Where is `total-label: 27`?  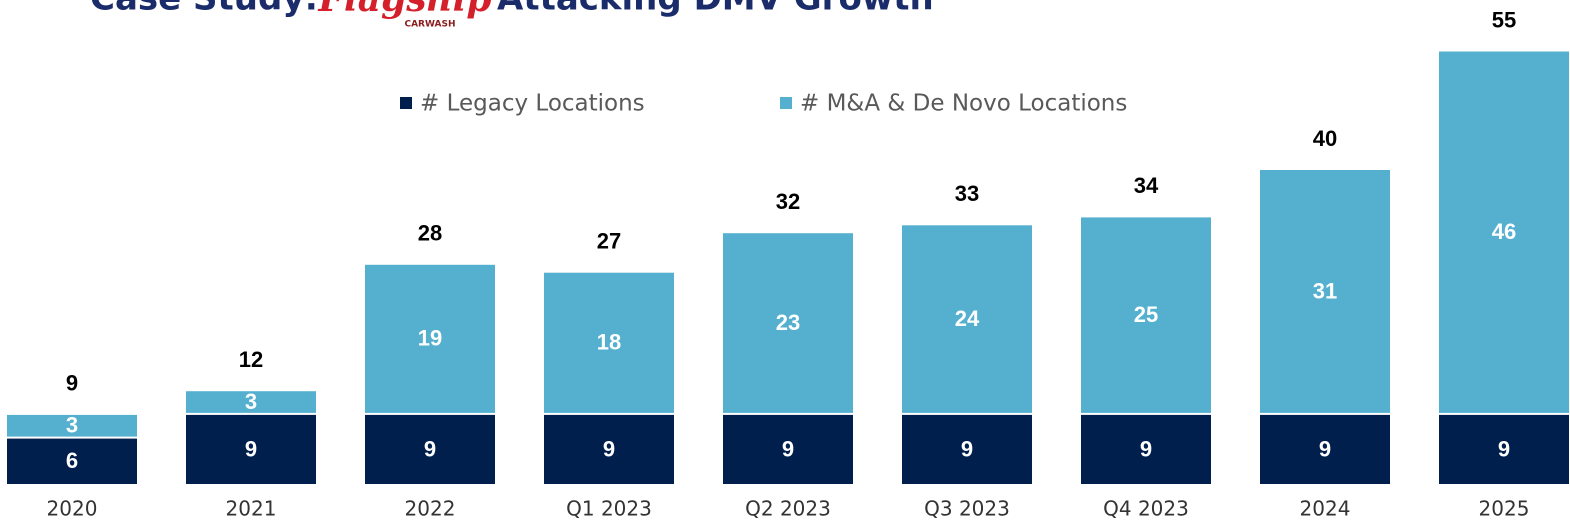
total-label: 27 is located at coordinates (609, 241).